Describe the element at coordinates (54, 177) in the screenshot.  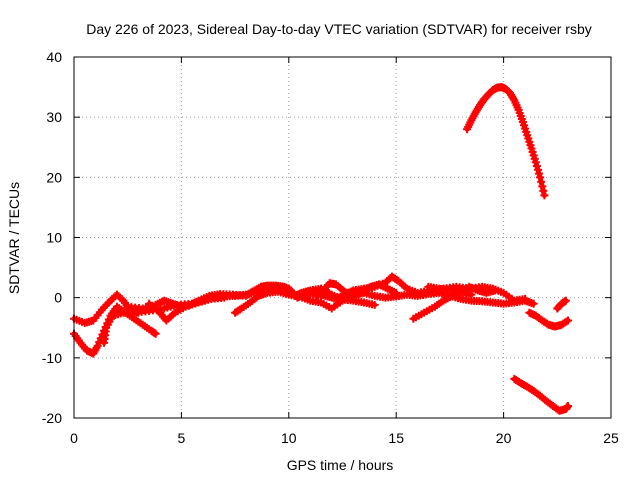
I see `y-tick-label: 20` at that location.